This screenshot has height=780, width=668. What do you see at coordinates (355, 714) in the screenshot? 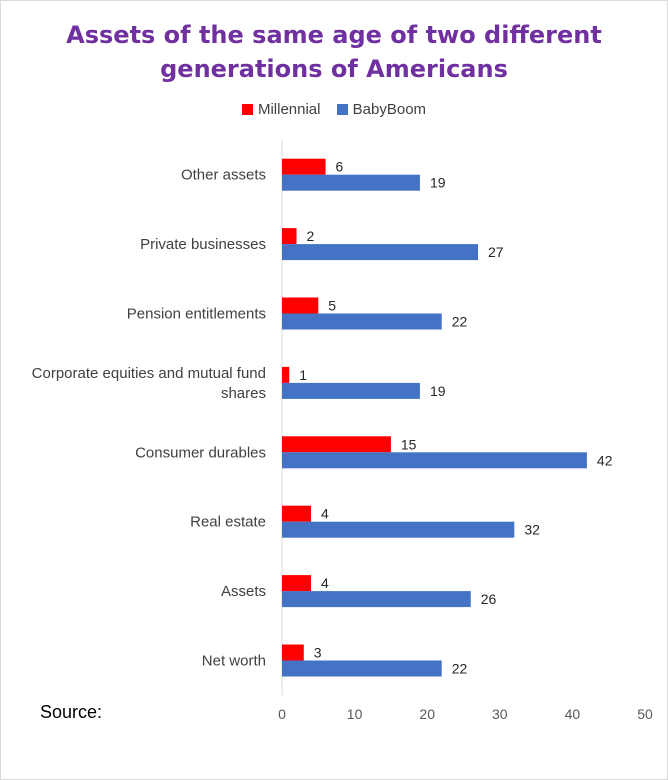
I see `x-tick-label: 10` at bounding box center [355, 714].